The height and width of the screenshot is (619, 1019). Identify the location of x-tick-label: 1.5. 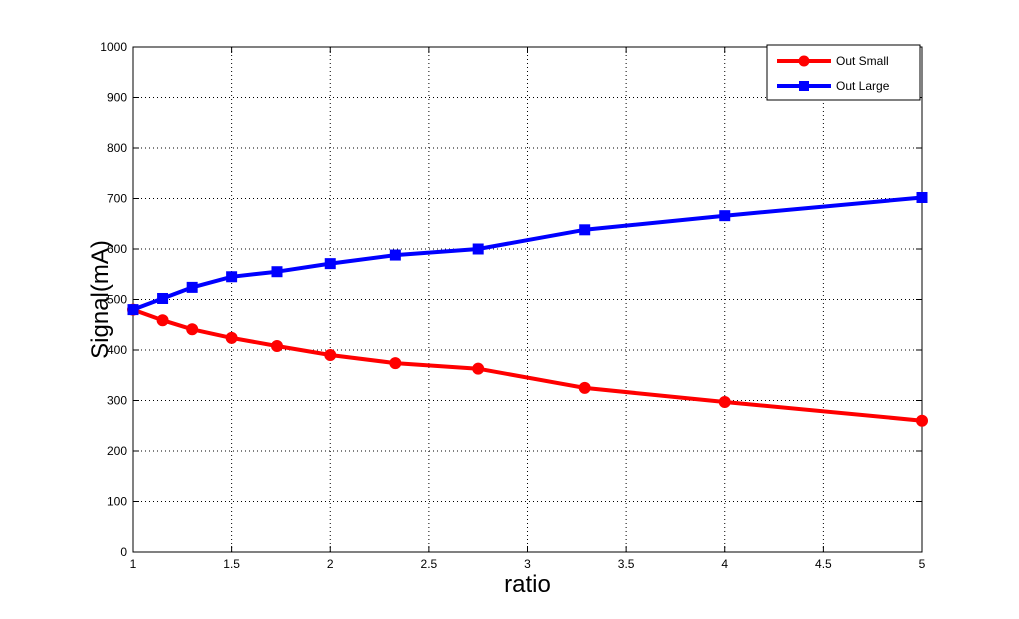
(231, 564).